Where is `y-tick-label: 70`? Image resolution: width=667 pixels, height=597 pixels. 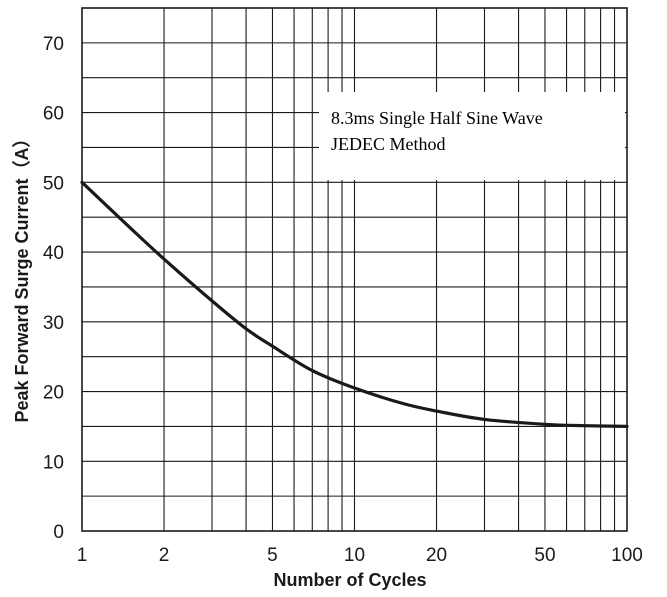 y-tick-label: 70 is located at coordinates (53, 44).